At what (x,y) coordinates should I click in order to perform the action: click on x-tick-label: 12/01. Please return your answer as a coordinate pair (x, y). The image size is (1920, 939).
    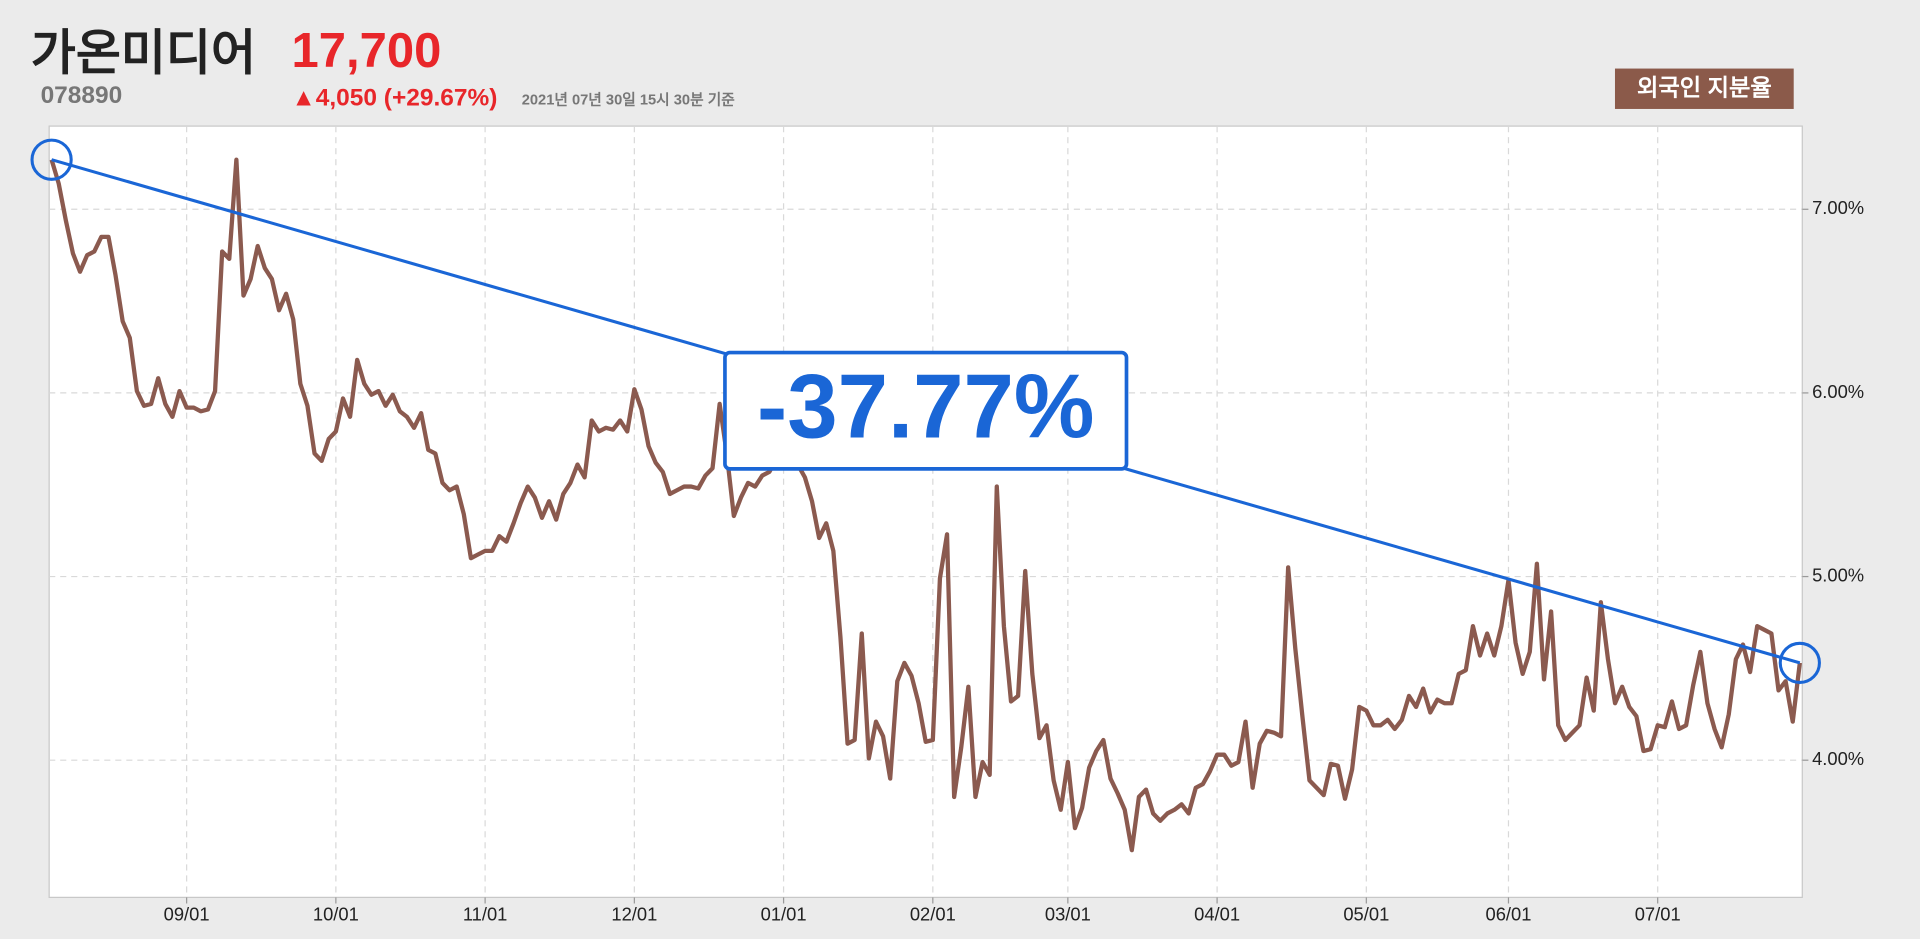
    Looking at the image, I should click on (634, 914).